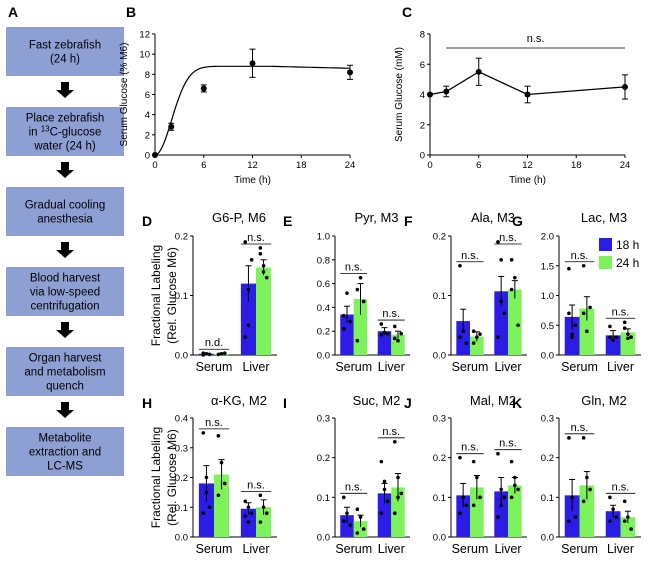 This screenshot has width=656, height=561. What do you see at coordinates (323, 284) in the screenshot?
I see `y-tick-label: 0.6` at bounding box center [323, 284].